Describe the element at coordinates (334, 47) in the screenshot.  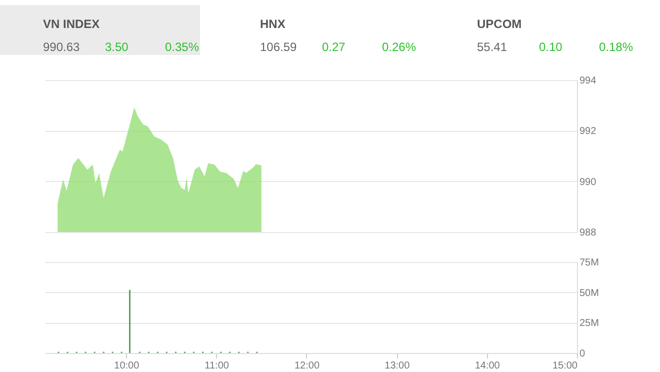
I see `text: 0.27` at that location.